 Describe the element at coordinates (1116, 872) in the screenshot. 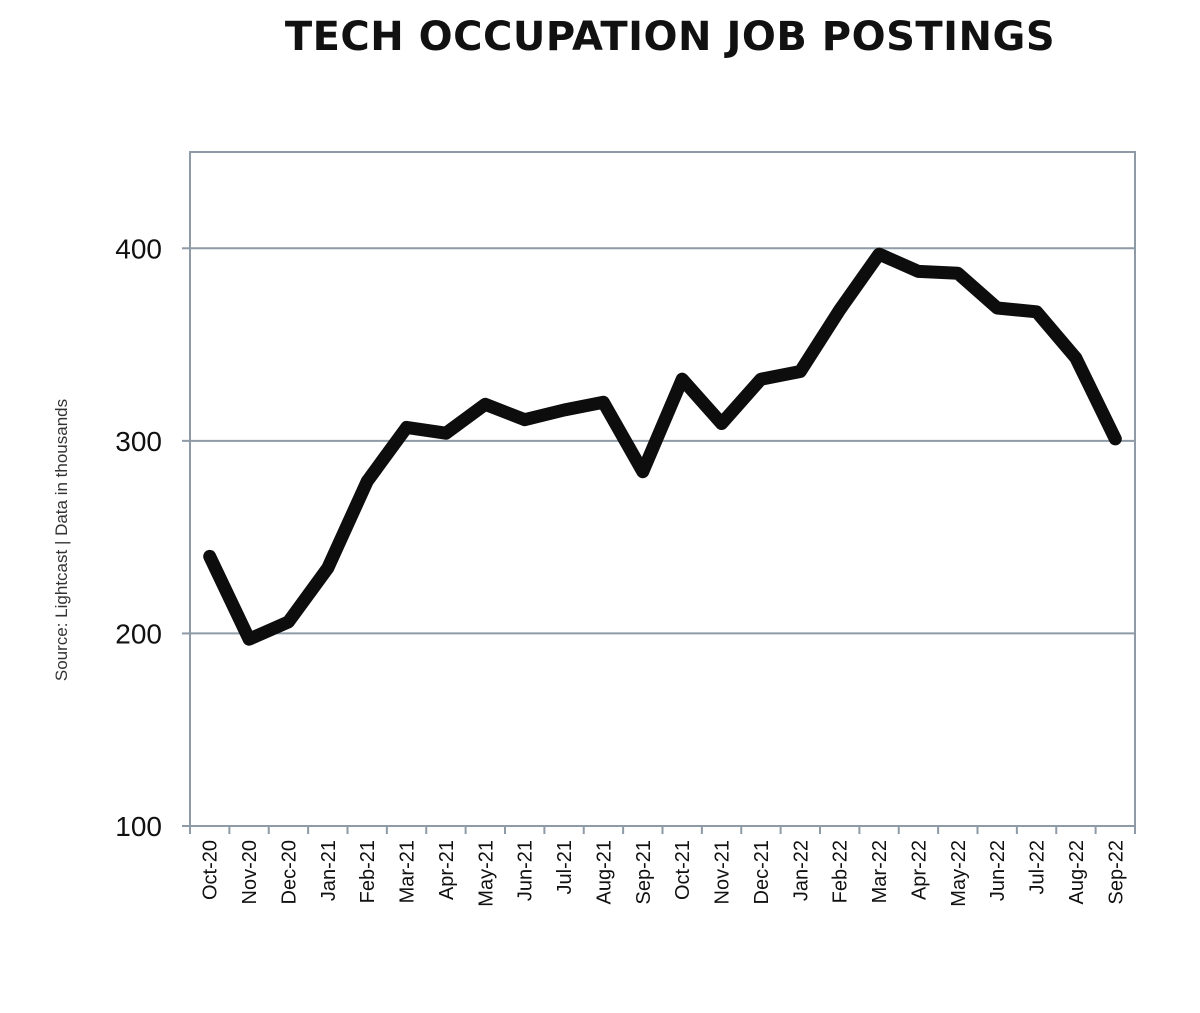

I see `x-tick-label: Sep-22` at that location.